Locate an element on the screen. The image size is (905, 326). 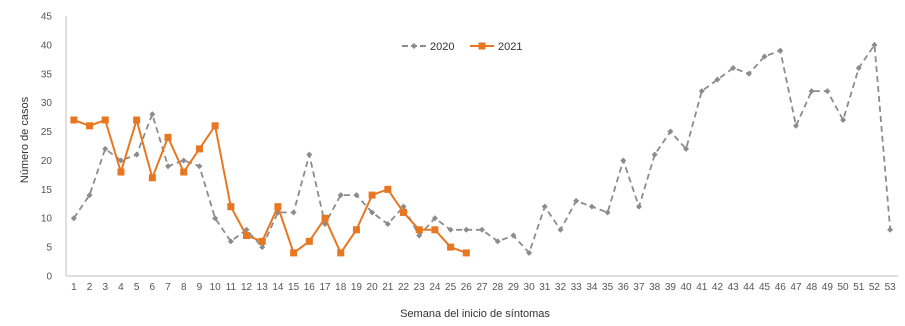
x-tick-label: 27 is located at coordinates (482, 287).